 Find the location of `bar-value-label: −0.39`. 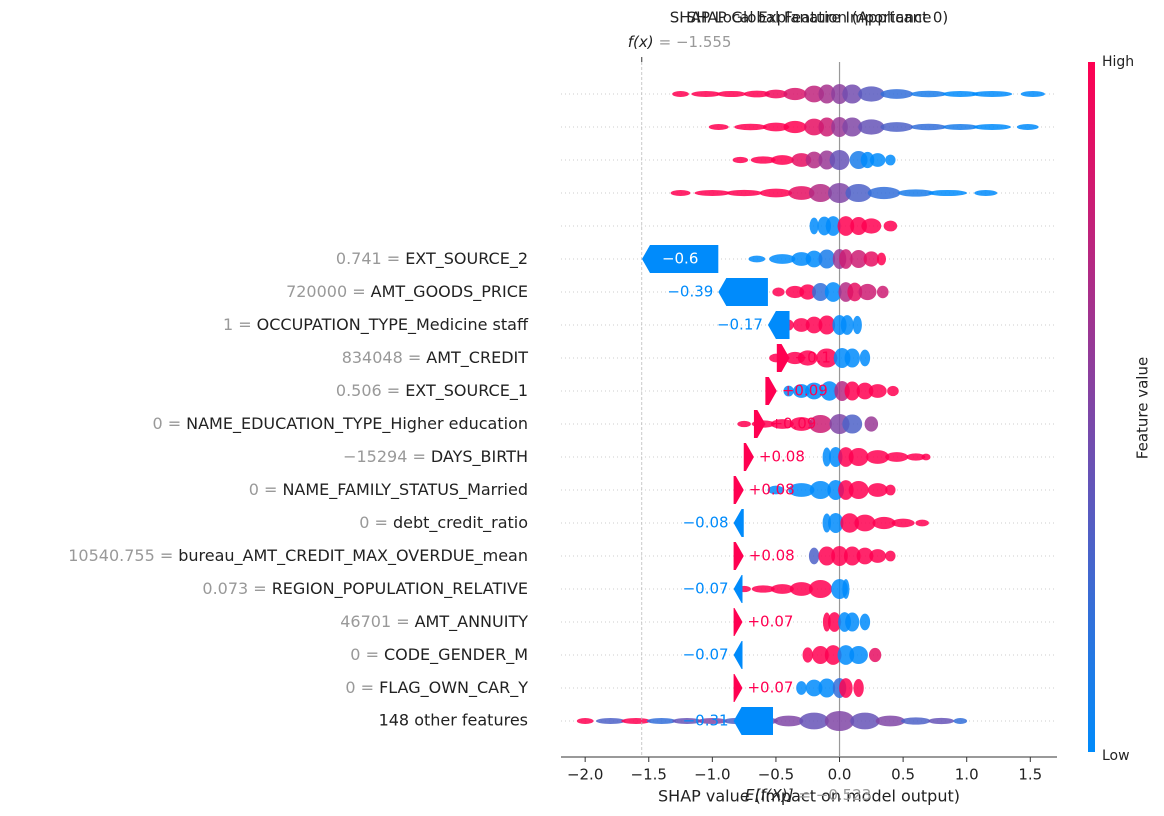

bar-value-label: −0.39 is located at coordinates (690, 292).